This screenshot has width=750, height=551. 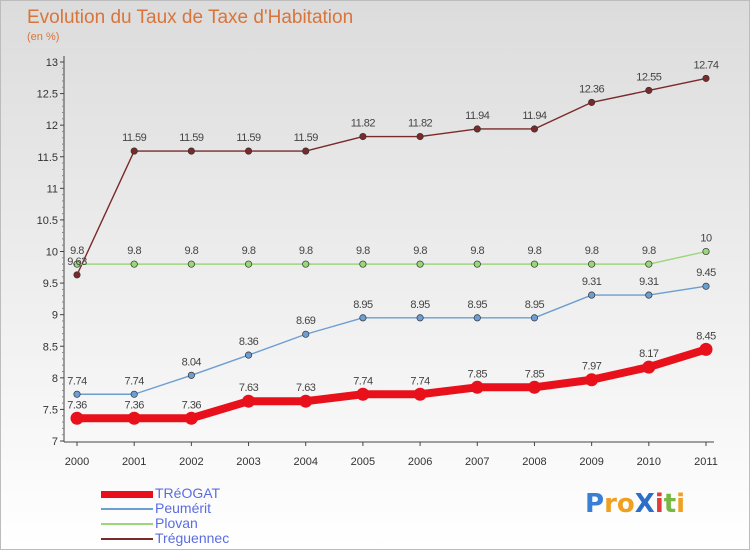 What do you see at coordinates (592, 367) in the screenshot?
I see `data-label-tr-ogat: 7.97` at bounding box center [592, 367].